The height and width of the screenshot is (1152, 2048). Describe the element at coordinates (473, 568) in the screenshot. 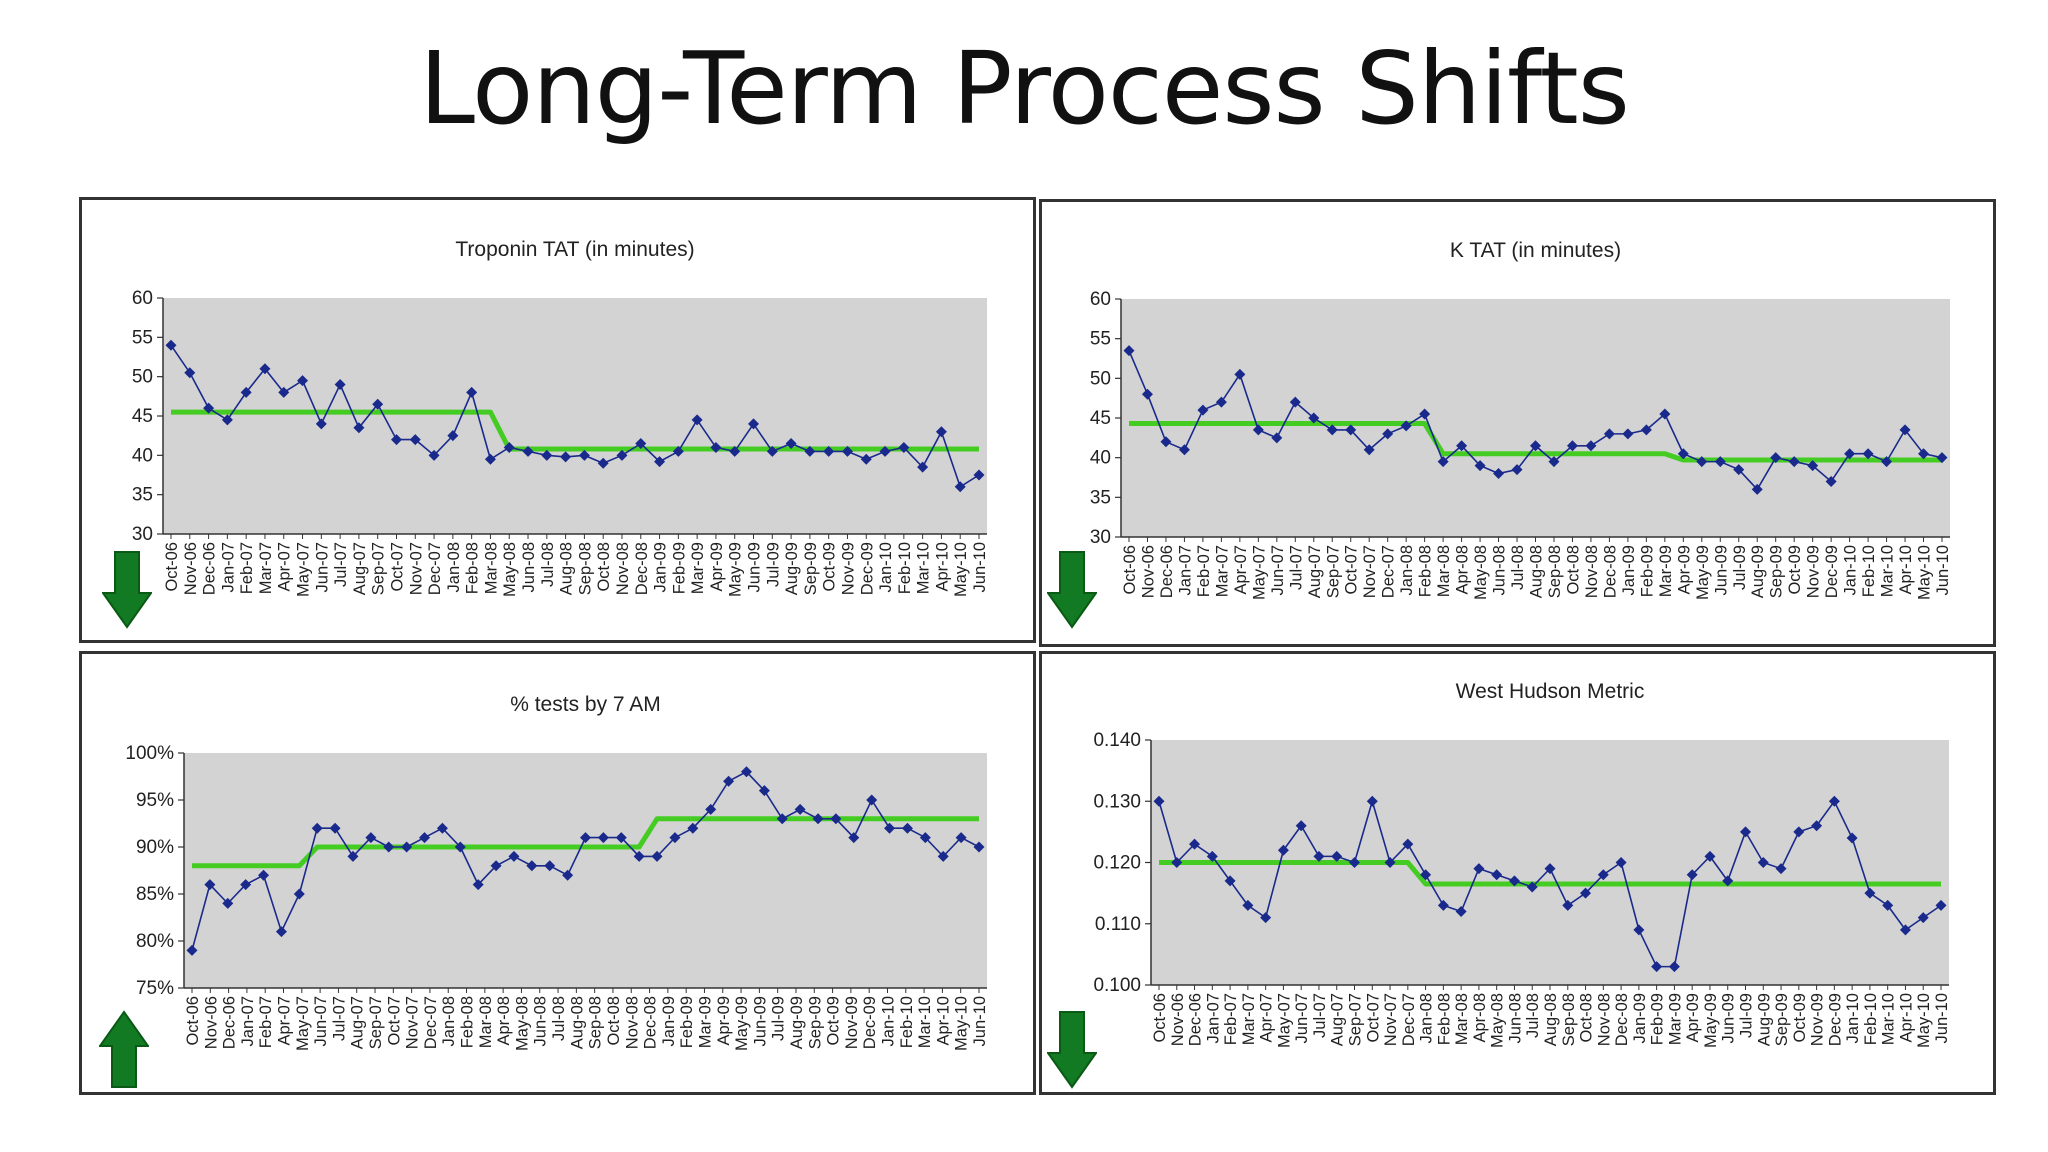

I see `x-tick-label: Feb-08` at that location.